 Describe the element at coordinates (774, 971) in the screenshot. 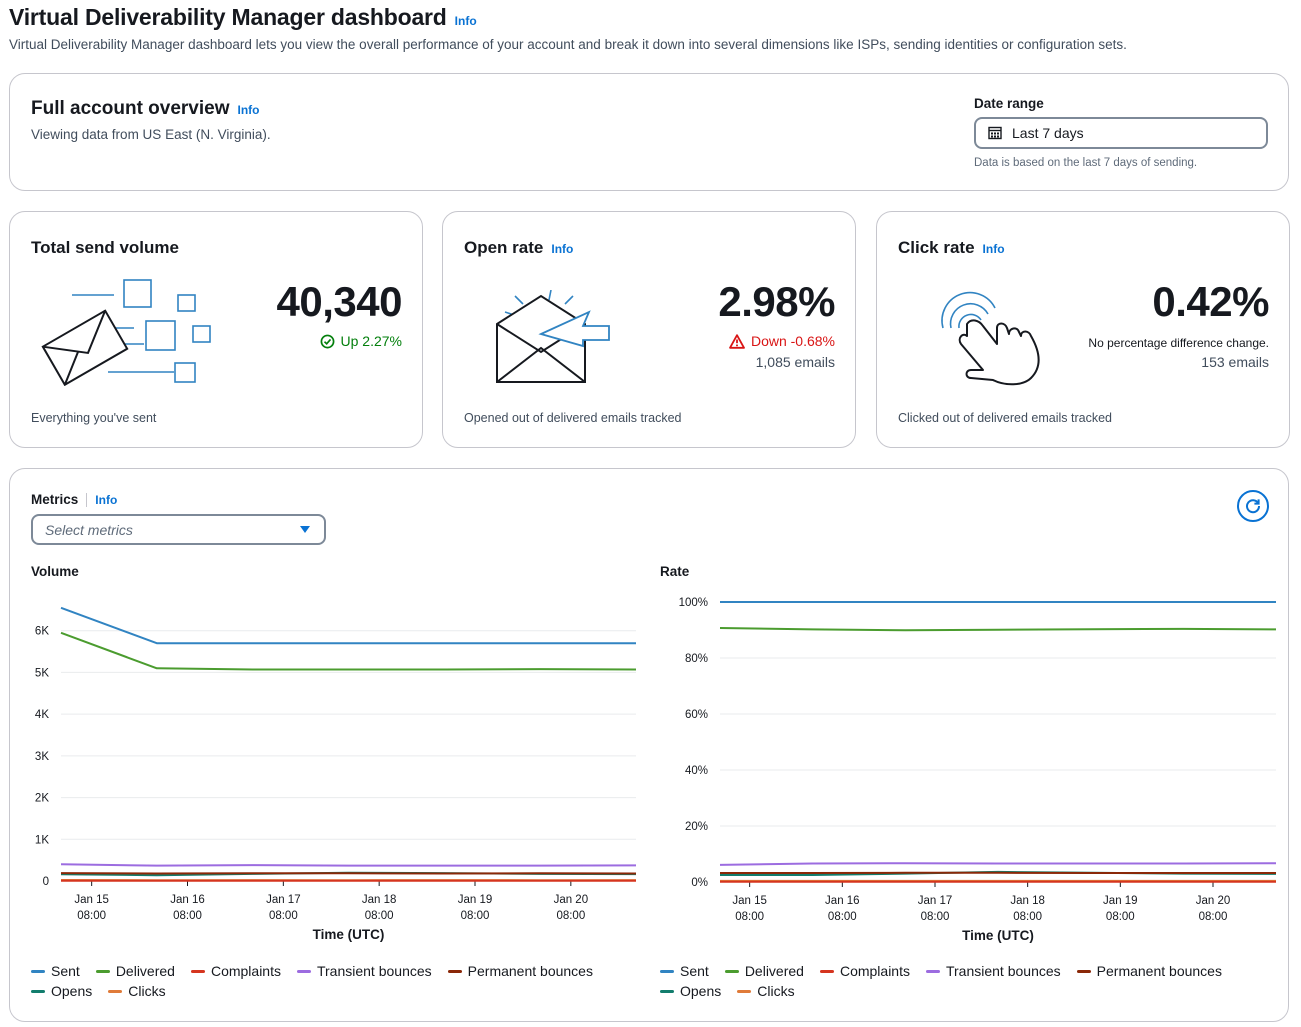

I see `legend-label: Delivered` at that location.